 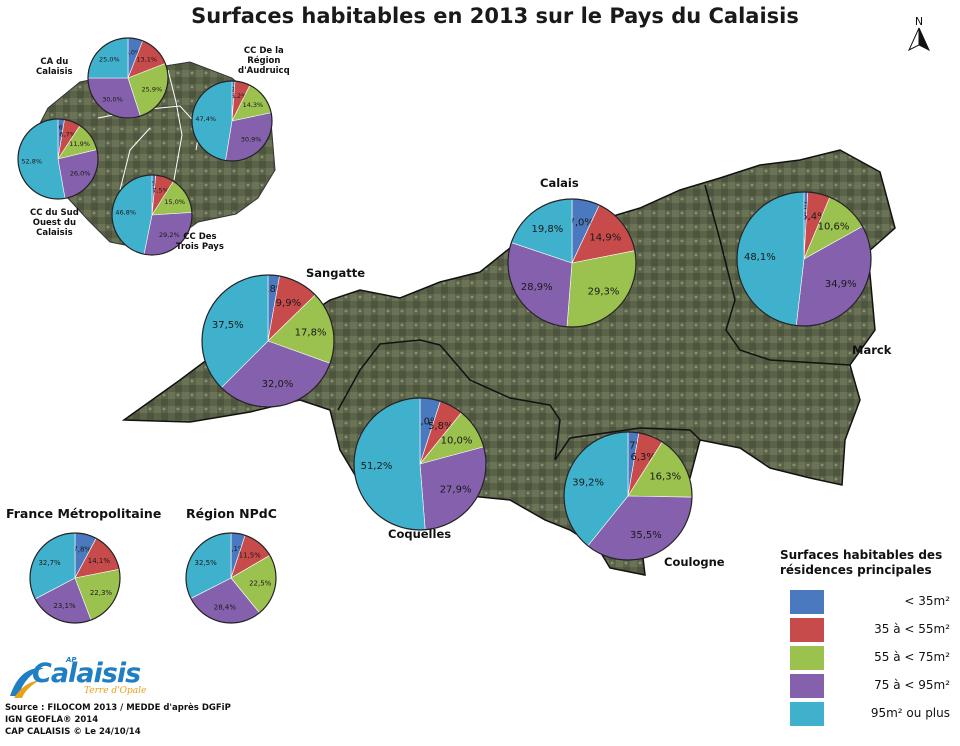 I want to click on pie-slice-label: 29,3%, so click(x=604, y=292).